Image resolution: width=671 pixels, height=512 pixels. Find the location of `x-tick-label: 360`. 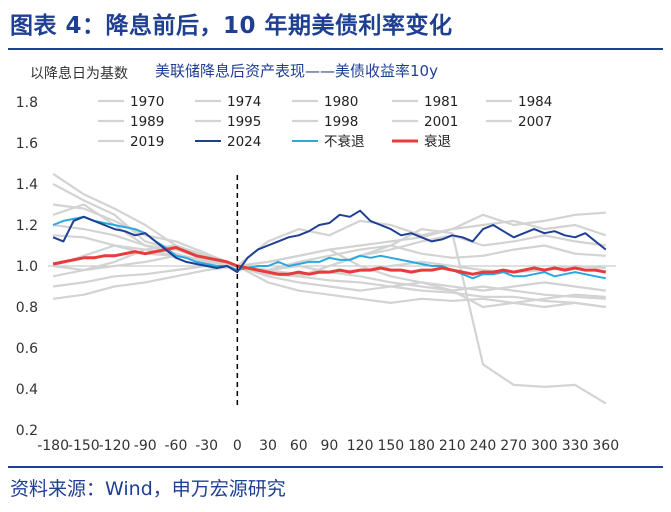

x-tick-label: 360 is located at coordinates (605, 446).